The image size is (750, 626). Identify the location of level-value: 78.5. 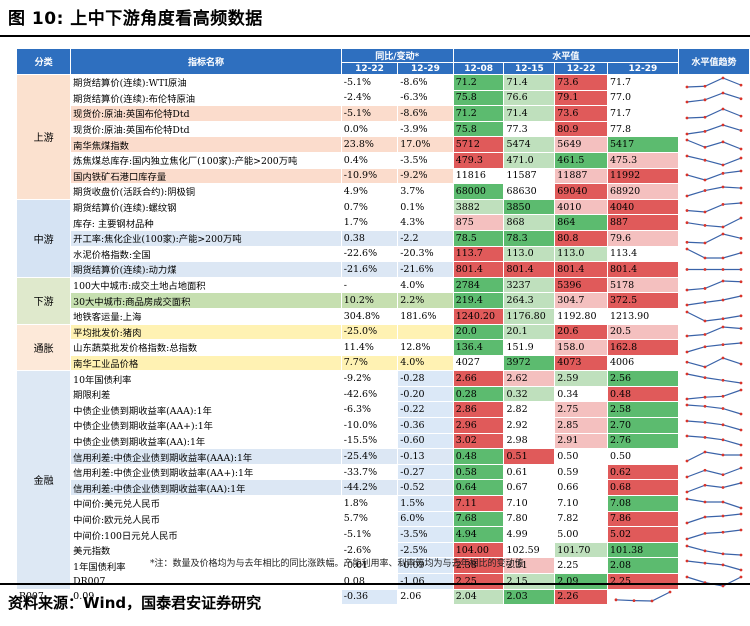
(478, 238).